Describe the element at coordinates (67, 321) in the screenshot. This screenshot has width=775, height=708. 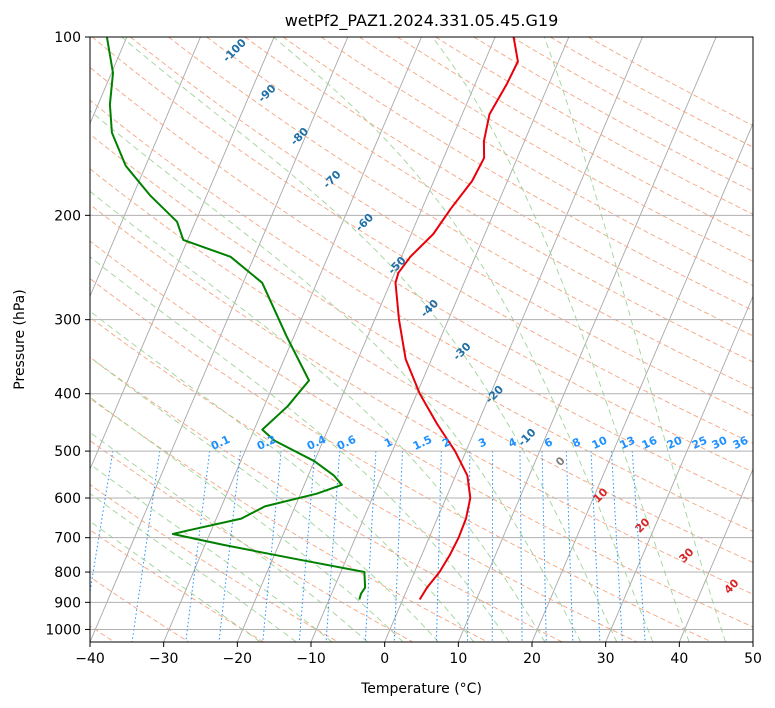
I see `y-tick-label: 300` at that location.